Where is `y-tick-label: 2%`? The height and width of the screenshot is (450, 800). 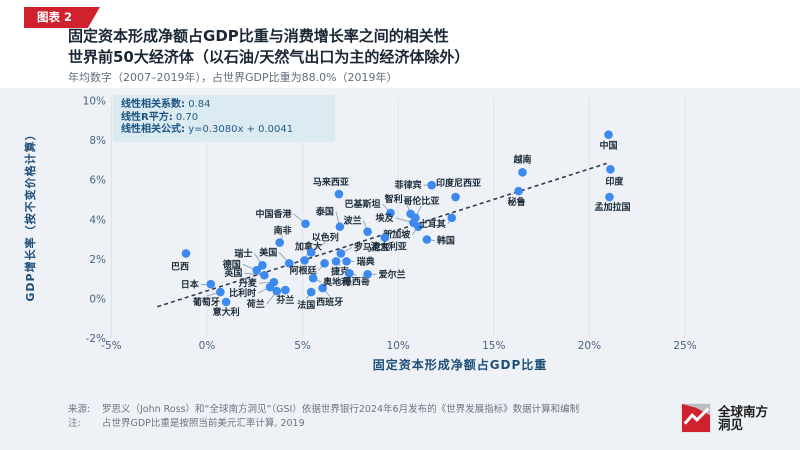 y-tick-label: 2% is located at coordinates (97, 260).